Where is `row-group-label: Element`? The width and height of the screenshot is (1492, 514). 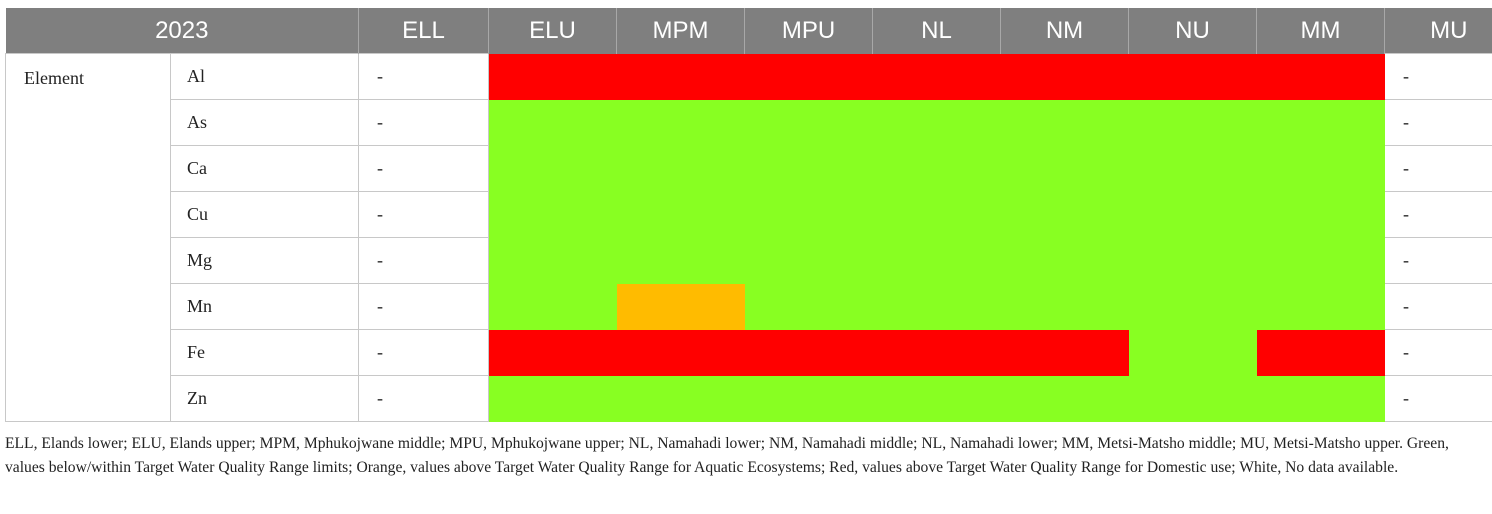 row-group-label: Element is located at coordinates (88, 237).